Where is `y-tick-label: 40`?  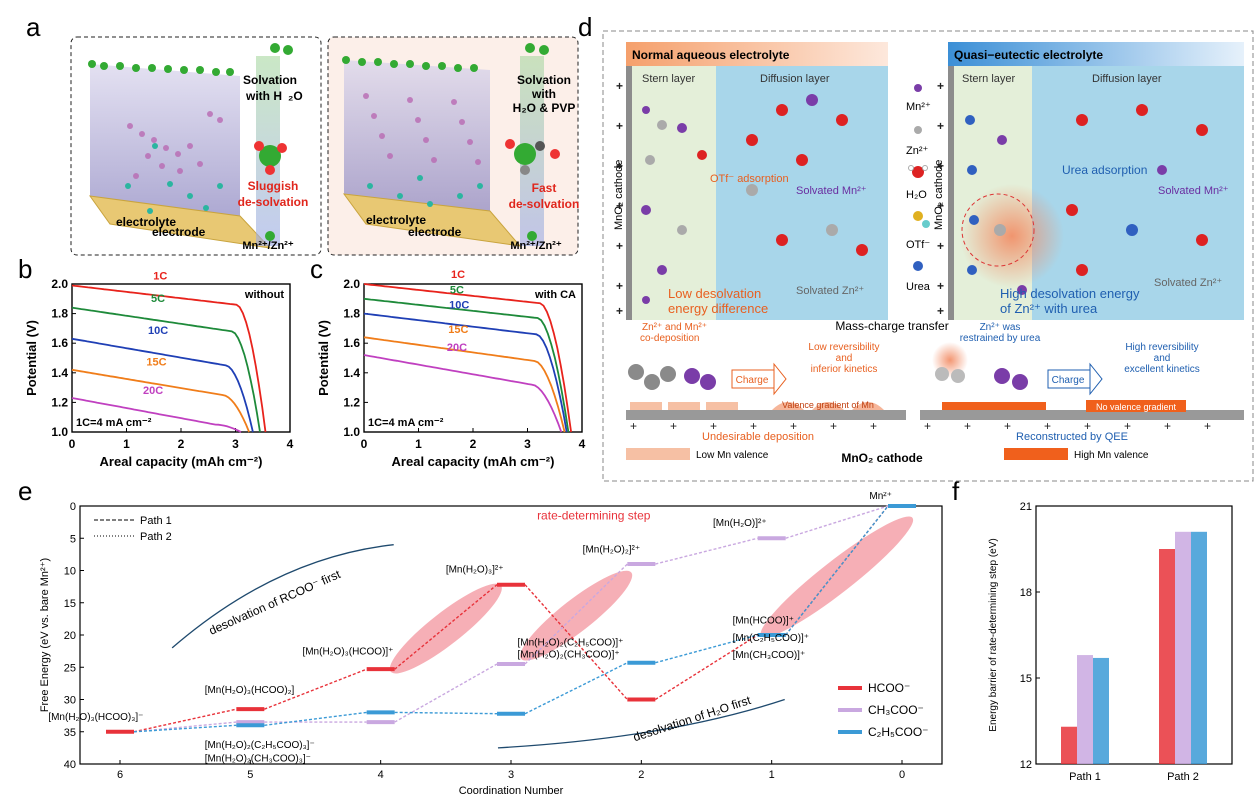
y-tick-label: 40 is located at coordinates (70, 765).